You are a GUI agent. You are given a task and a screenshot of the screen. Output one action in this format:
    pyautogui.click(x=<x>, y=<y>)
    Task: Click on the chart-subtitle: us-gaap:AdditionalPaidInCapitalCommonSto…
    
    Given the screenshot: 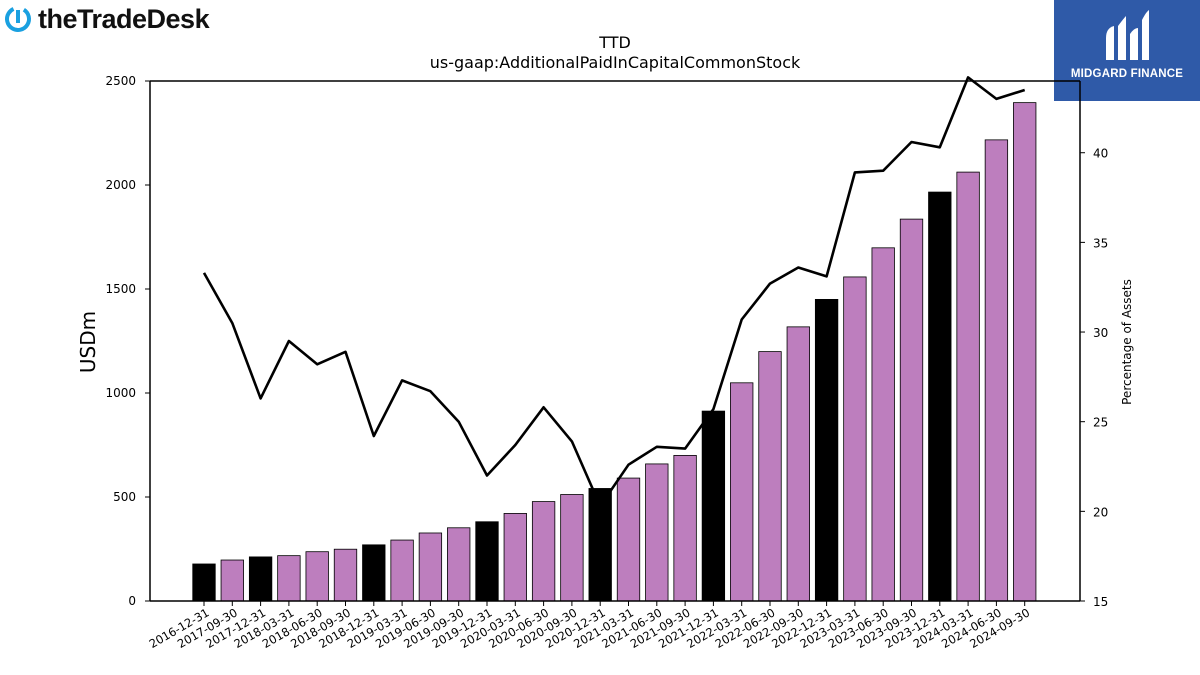 What is the action you would take?
    pyautogui.click(x=615, y=62)
    